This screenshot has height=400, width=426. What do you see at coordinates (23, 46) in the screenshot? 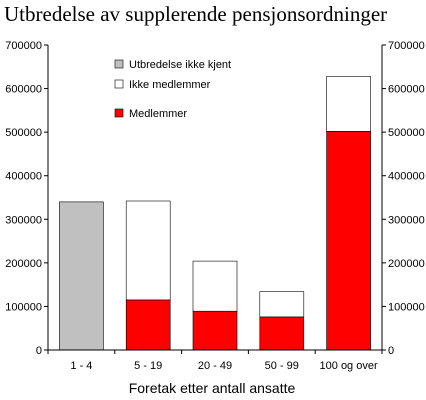
I see `y-tick-label-left: 700000` at bounding box center [23, 46].